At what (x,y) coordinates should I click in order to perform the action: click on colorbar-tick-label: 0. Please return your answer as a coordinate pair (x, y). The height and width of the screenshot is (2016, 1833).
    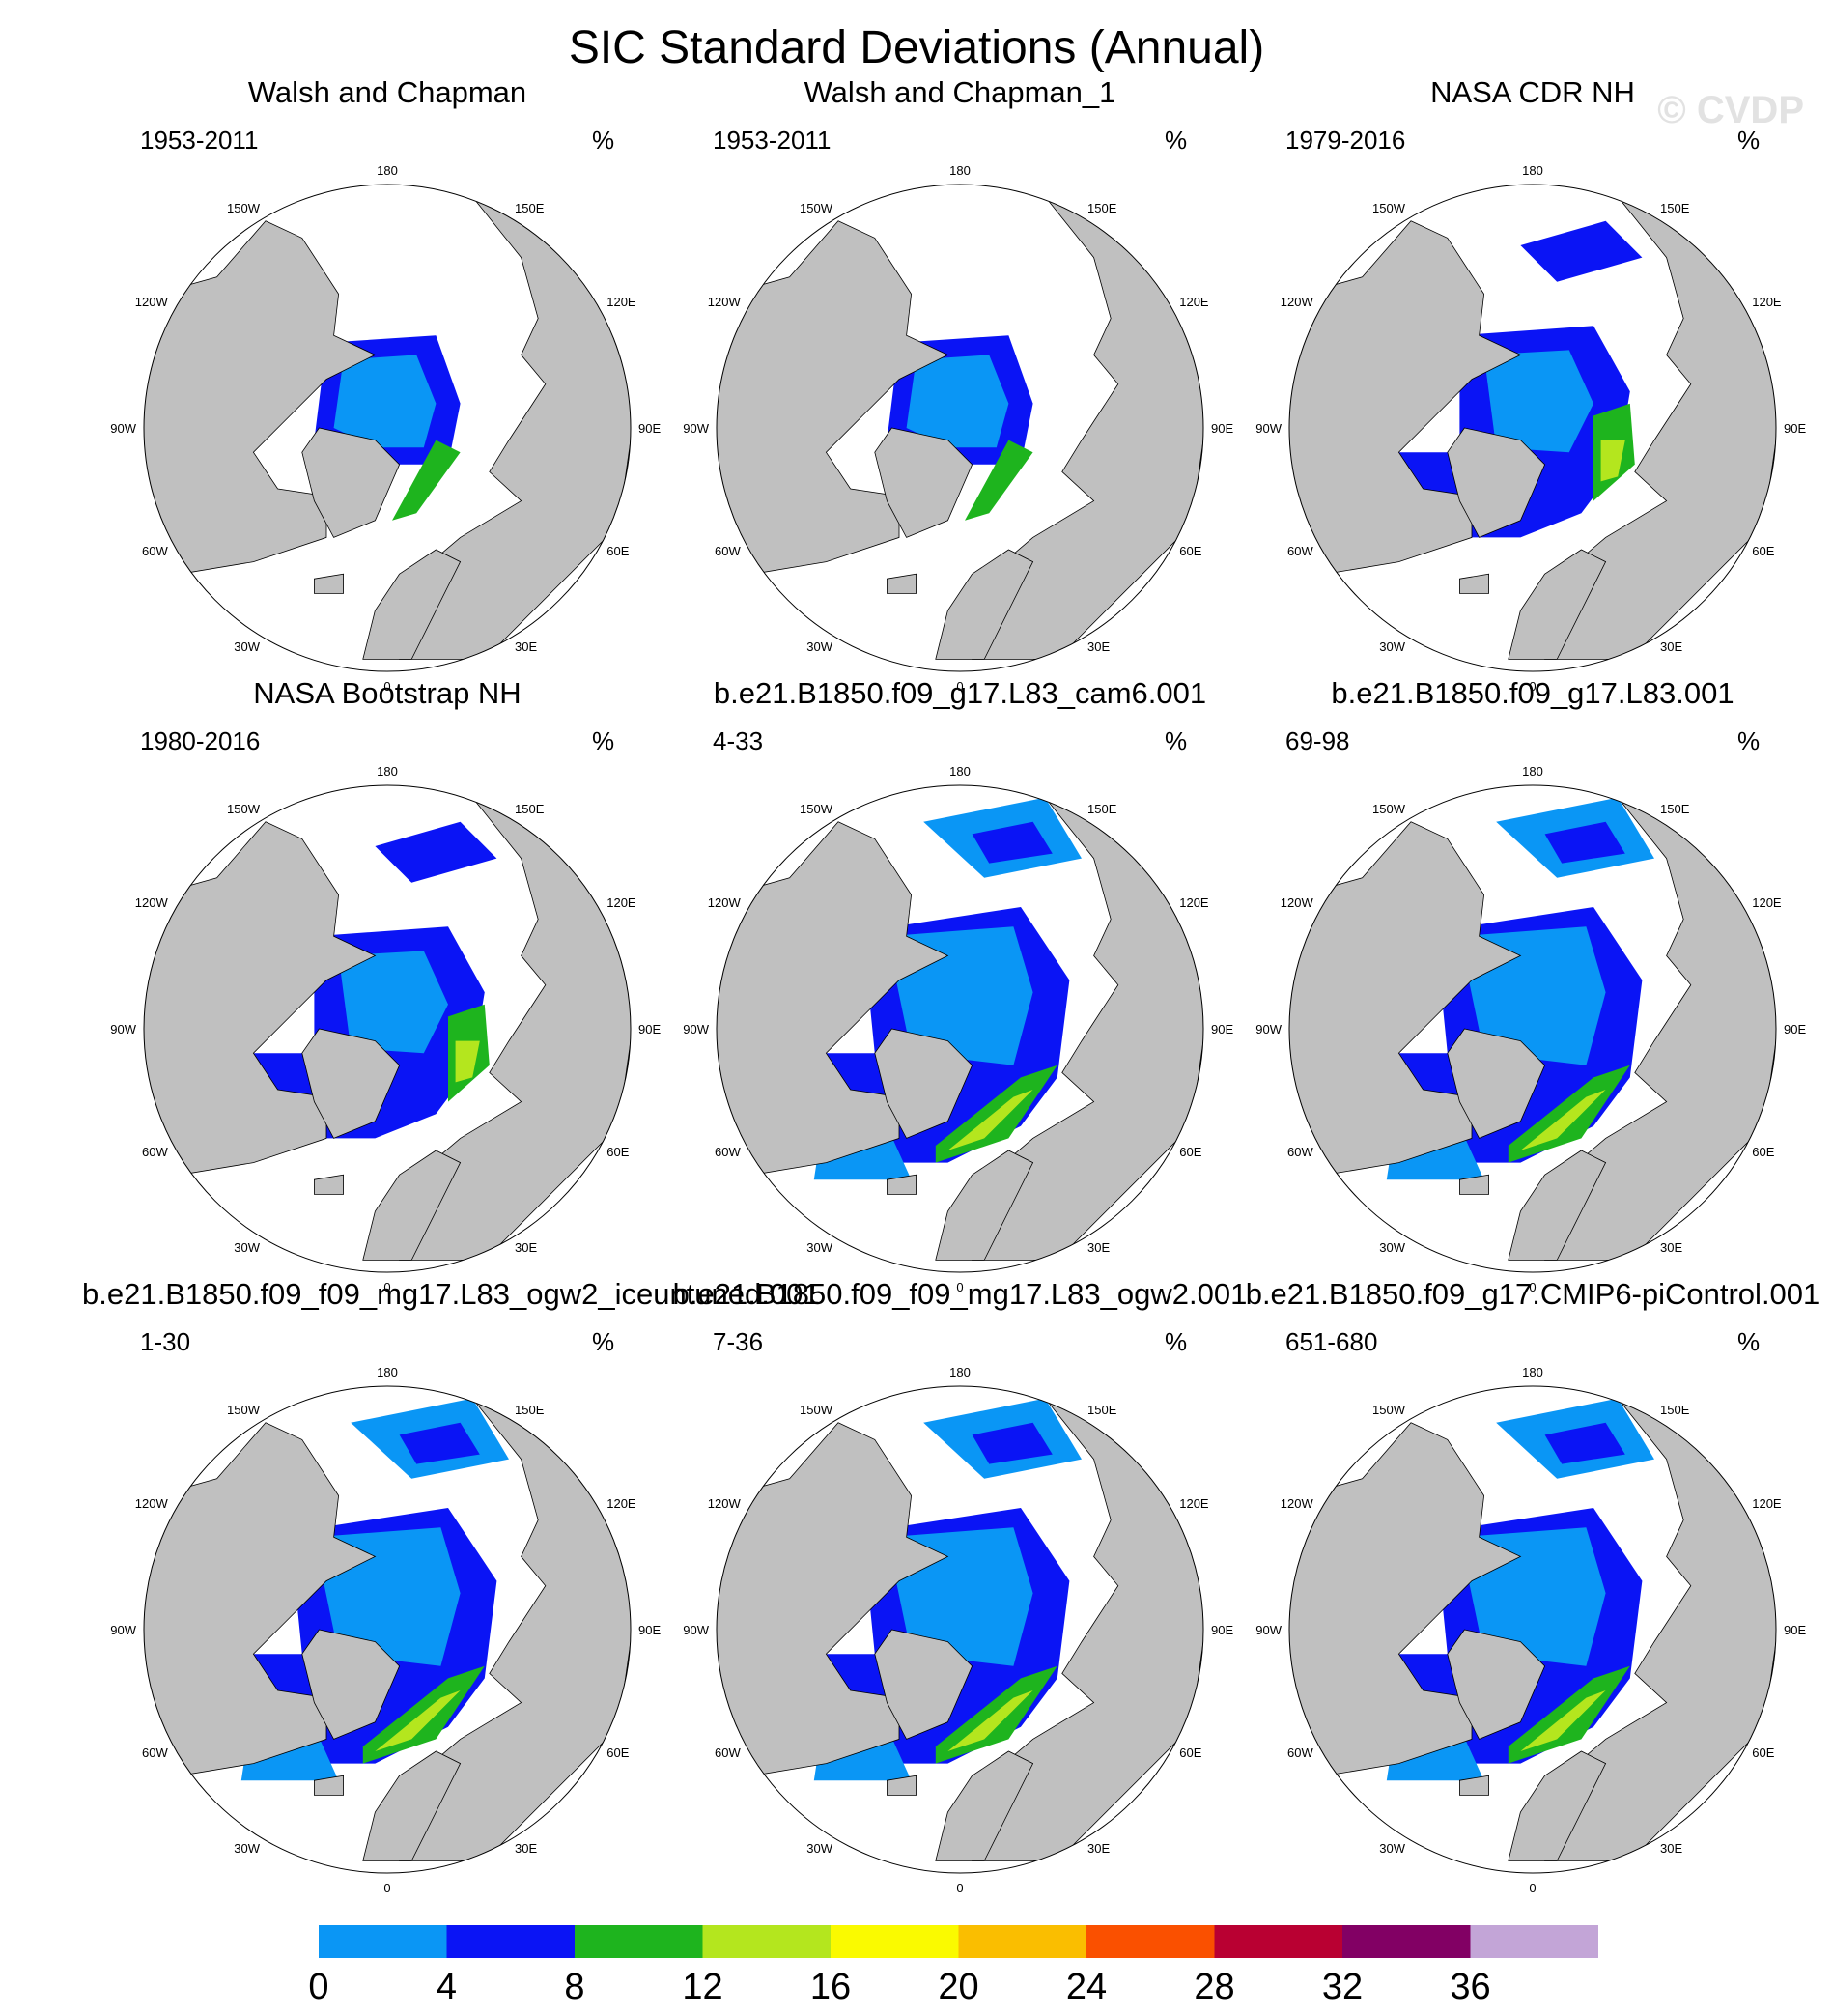
    Looking at the image, I should click on (318, 1987).